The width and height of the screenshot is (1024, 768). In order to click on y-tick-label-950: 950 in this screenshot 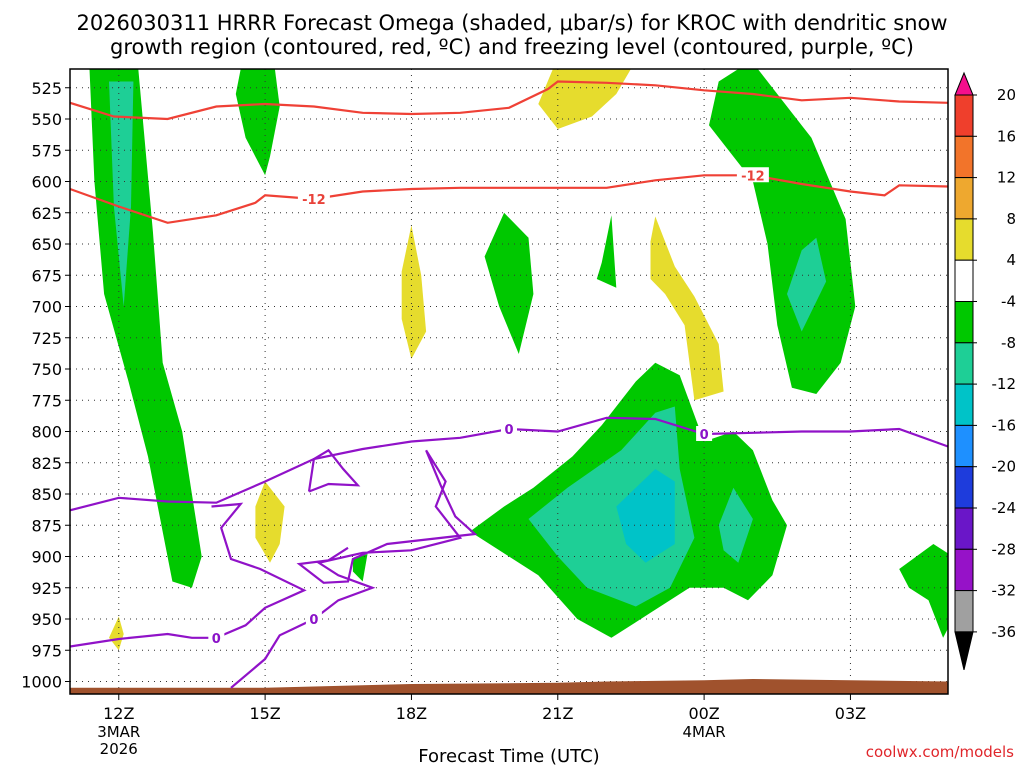, I will do `click(46, 619)`.